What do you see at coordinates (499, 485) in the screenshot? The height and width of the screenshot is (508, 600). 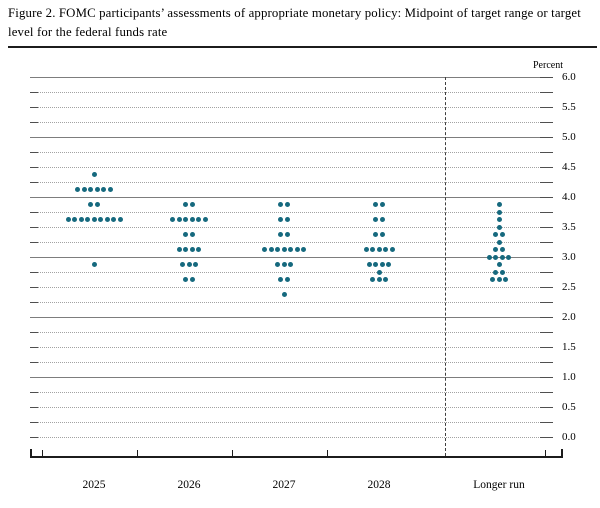 I see `x-axis-category-label: Longer run` at bounding box center [499, 485].